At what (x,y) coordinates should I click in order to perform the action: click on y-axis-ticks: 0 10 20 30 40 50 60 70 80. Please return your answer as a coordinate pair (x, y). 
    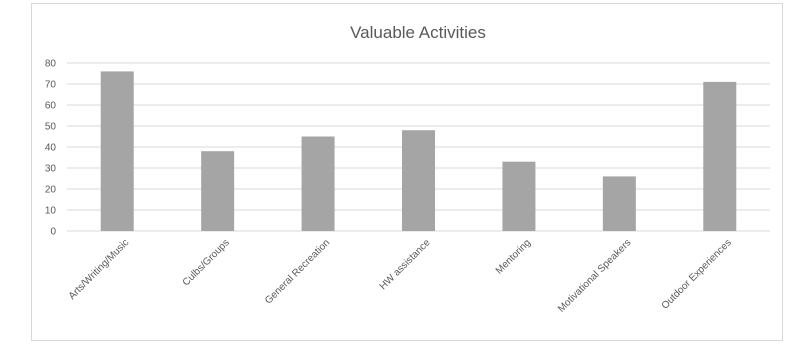
    Looking at the image, I should click on (51, 148).